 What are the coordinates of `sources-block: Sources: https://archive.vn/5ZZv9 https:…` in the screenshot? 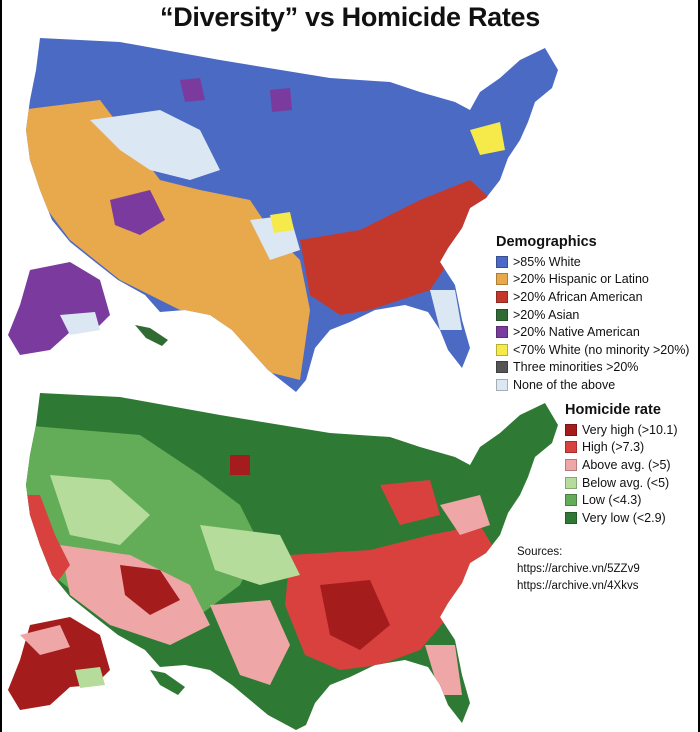 It's located at (578, 569).